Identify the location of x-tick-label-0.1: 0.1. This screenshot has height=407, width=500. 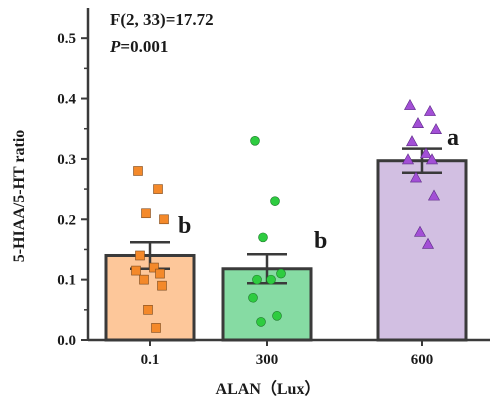
(150, 360).